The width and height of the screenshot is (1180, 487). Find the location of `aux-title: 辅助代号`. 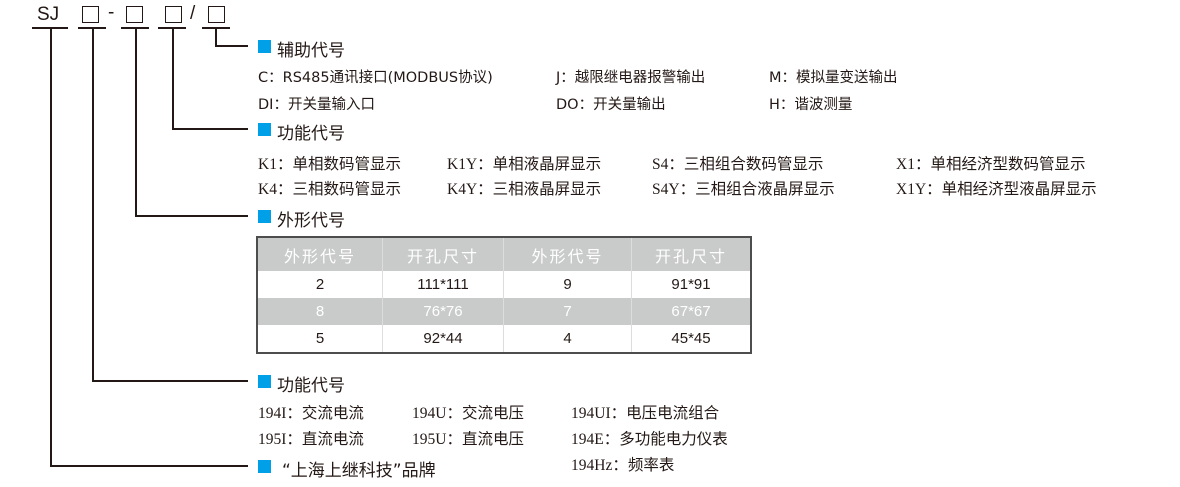

aux-title: 辅助代号 is located at coordinates (311, 51).